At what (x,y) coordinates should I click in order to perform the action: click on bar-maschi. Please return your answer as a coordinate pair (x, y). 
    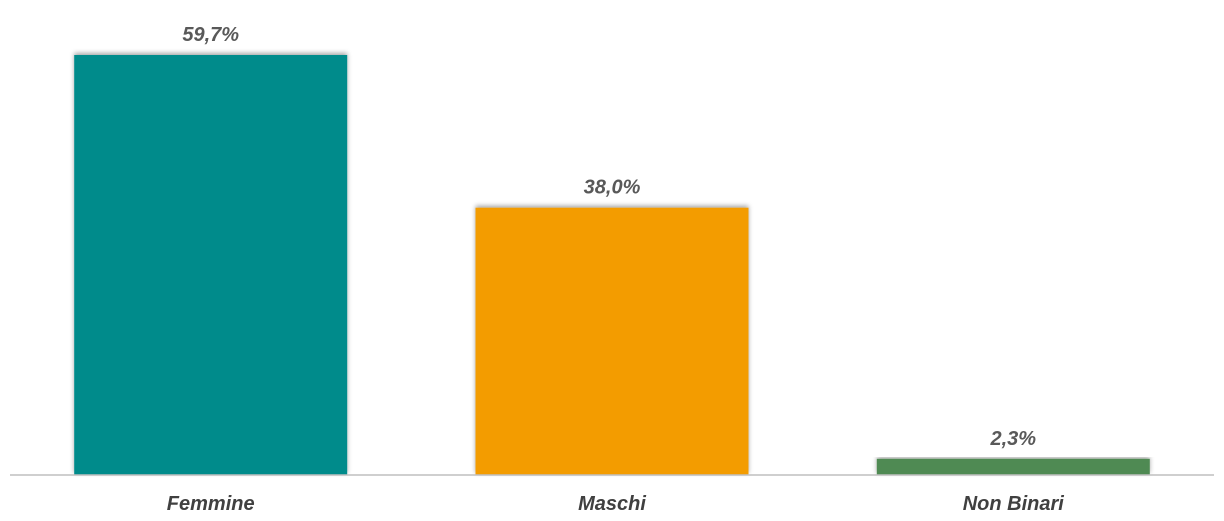
    Looking at the image, I should click on (612, 341).